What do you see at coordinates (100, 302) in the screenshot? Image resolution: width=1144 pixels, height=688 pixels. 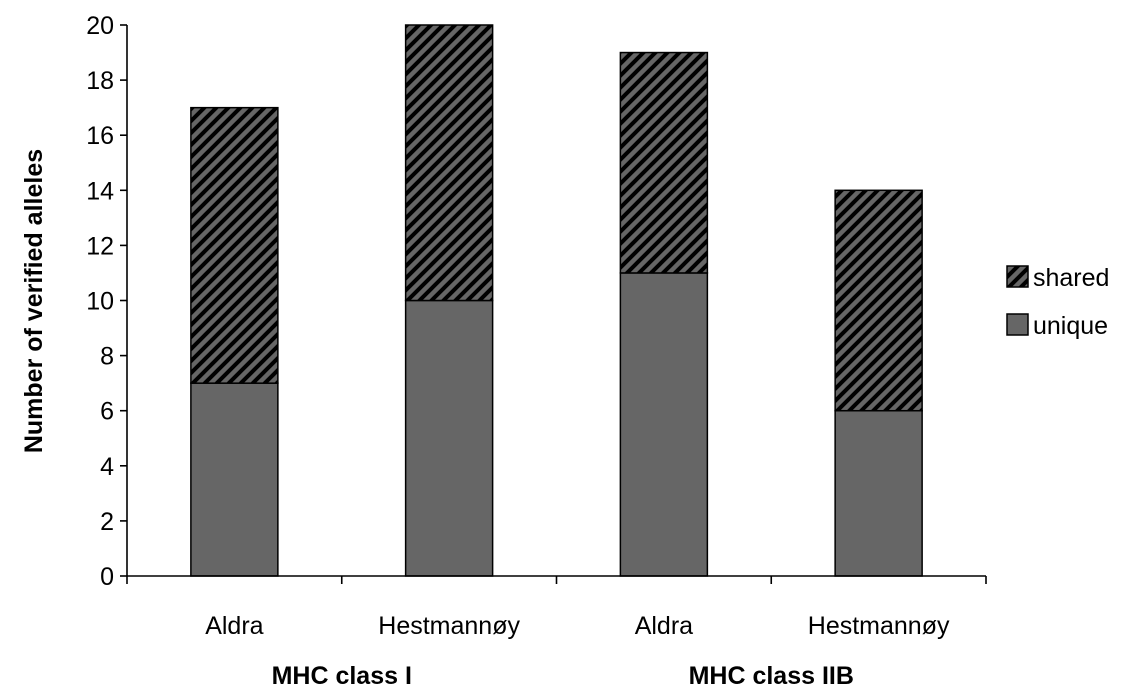 I see `y-tick-label: 10` at bounding box center [100, 302].